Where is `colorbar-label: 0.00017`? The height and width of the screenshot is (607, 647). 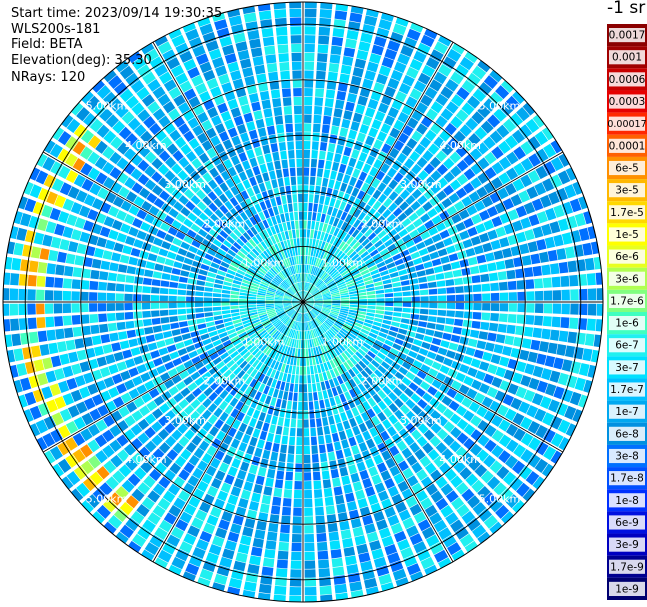 colorbar-label: 0.00017 is located at coordinates (626, 124).